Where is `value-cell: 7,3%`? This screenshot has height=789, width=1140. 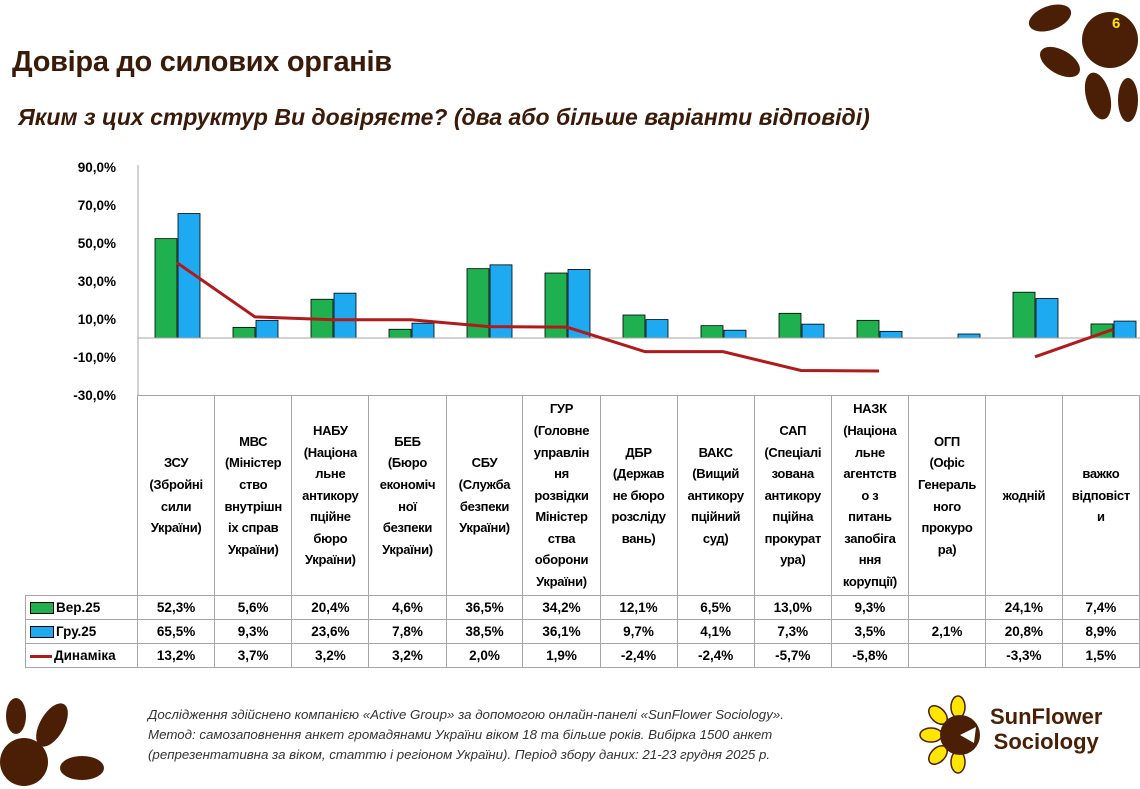
value-cell: 7,3% is located at coordinates (792, 631).